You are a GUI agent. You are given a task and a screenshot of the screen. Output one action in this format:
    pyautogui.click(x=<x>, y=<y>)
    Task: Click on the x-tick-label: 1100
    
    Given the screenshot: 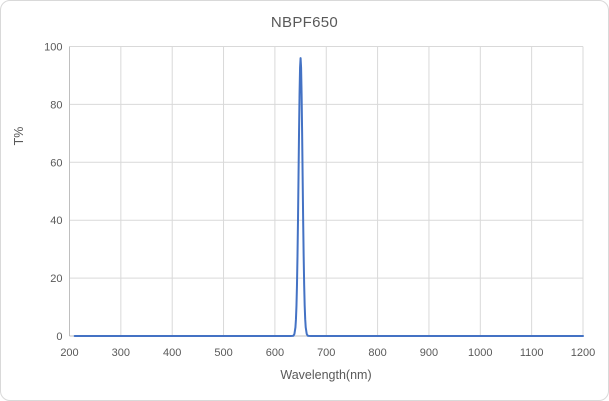 What is the action you would take?
    pyautogui.click(x=532, y=353)
    